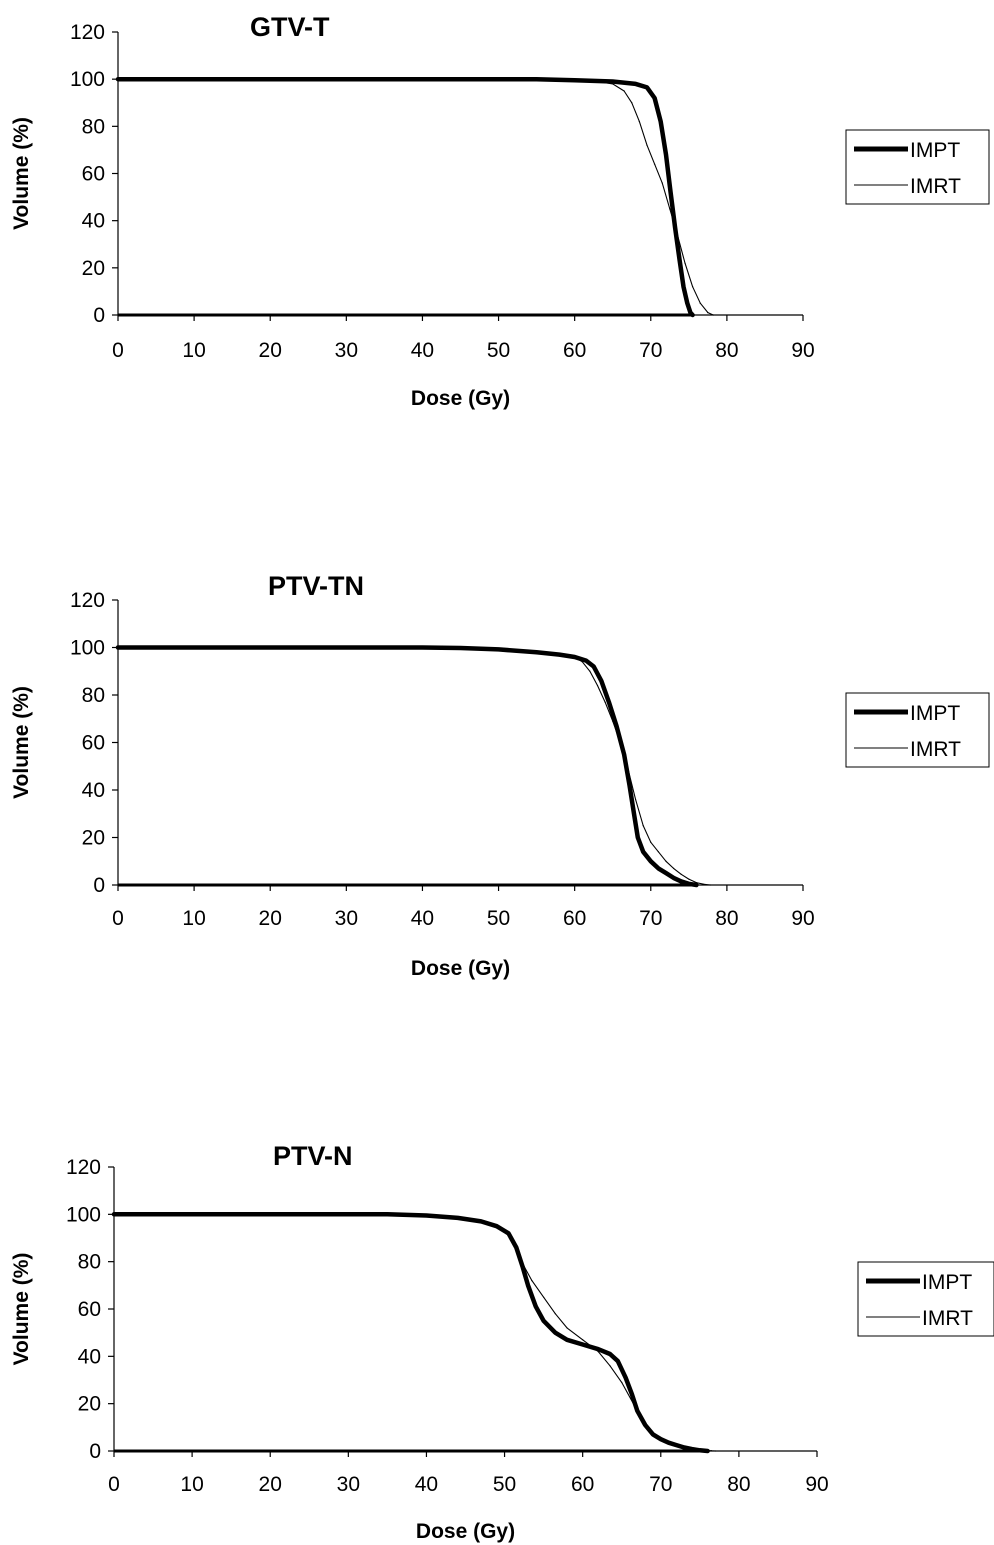  I want to click on y-tick-label: 0, so click(95, 1451).